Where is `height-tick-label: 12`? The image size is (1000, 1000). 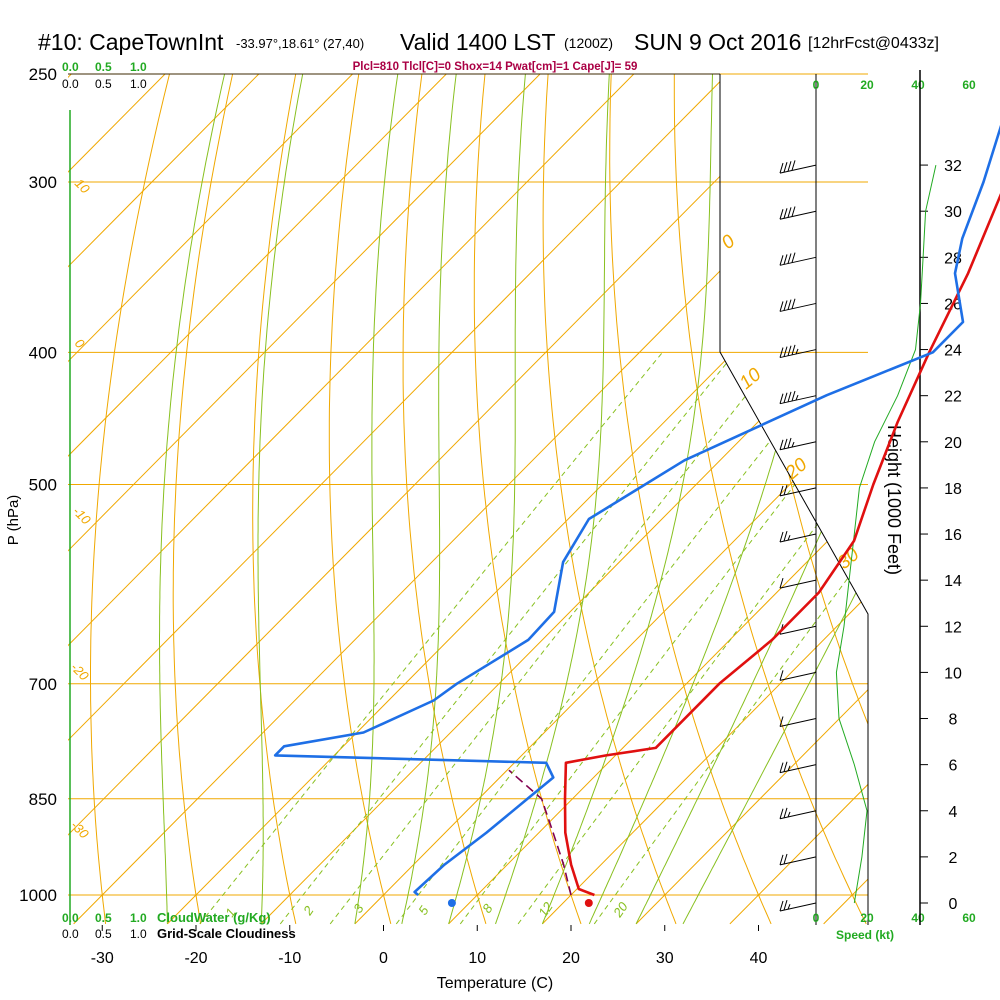
height-tick-label: 12 is located at coordinates (953, 627).